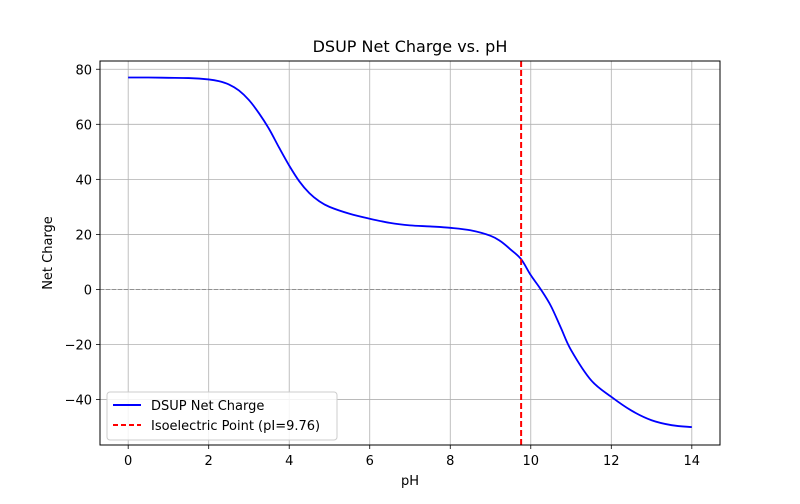 The image size is (800, 504). I want to click on x-tick-label: 12, so click(611, 461).